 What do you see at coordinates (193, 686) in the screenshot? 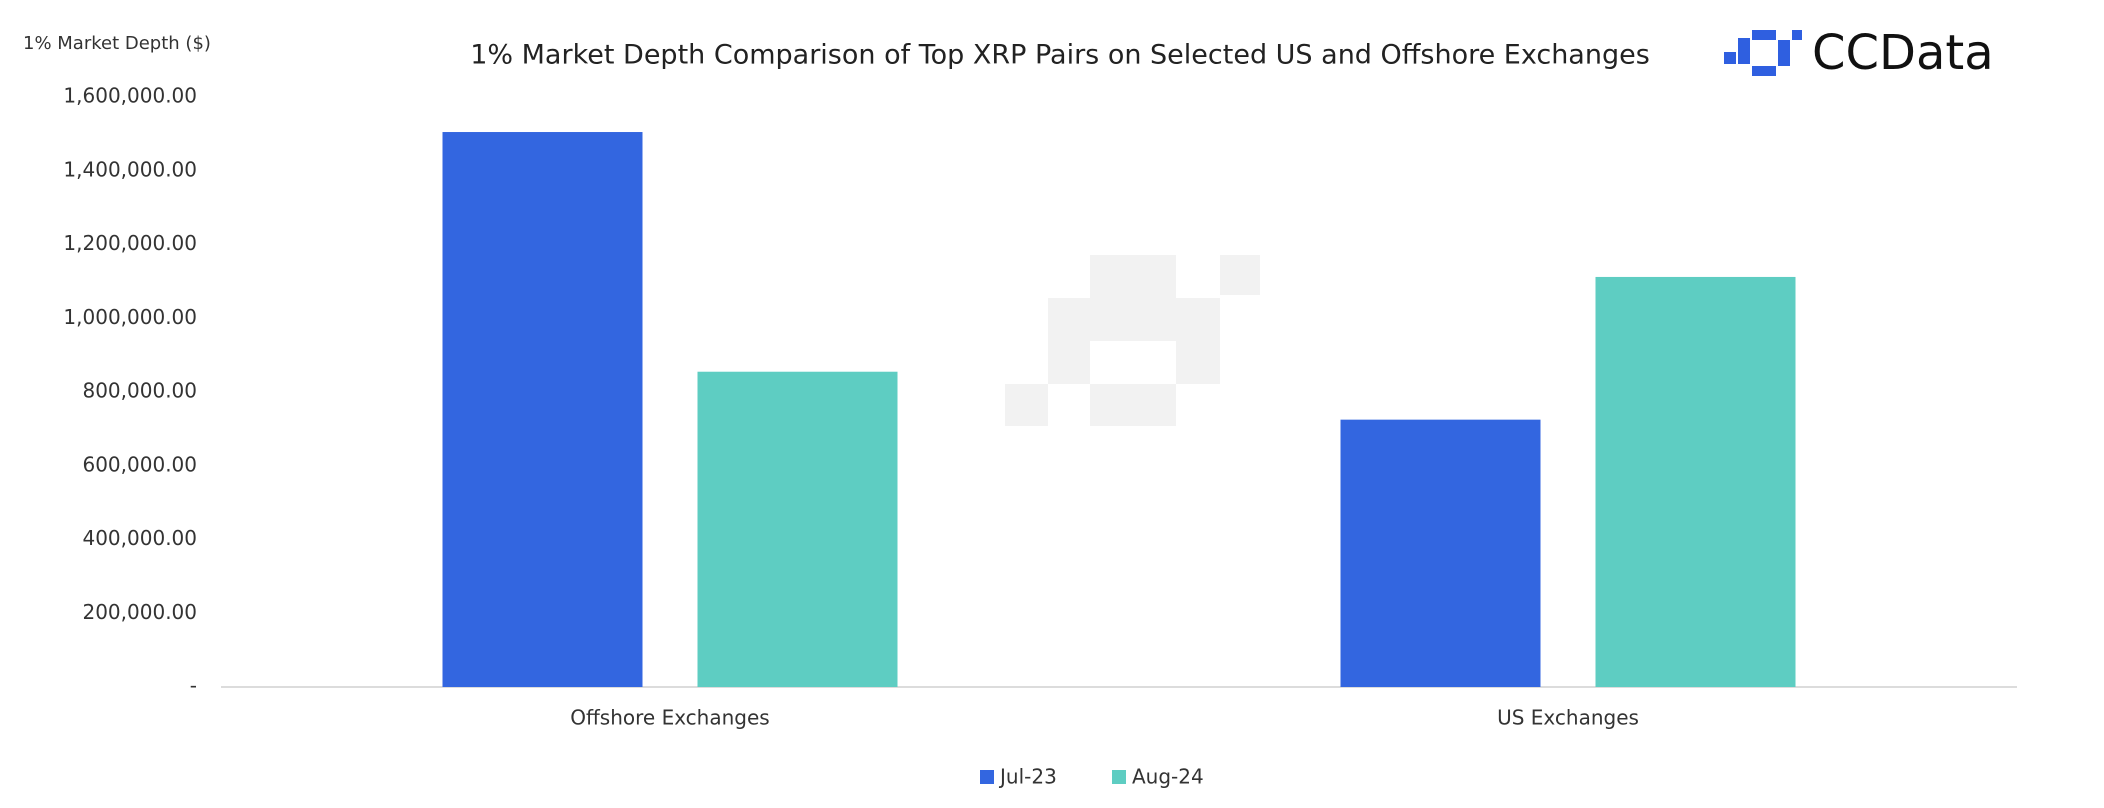
I see `y-tick-label: -` at bounding box center [193, 686].